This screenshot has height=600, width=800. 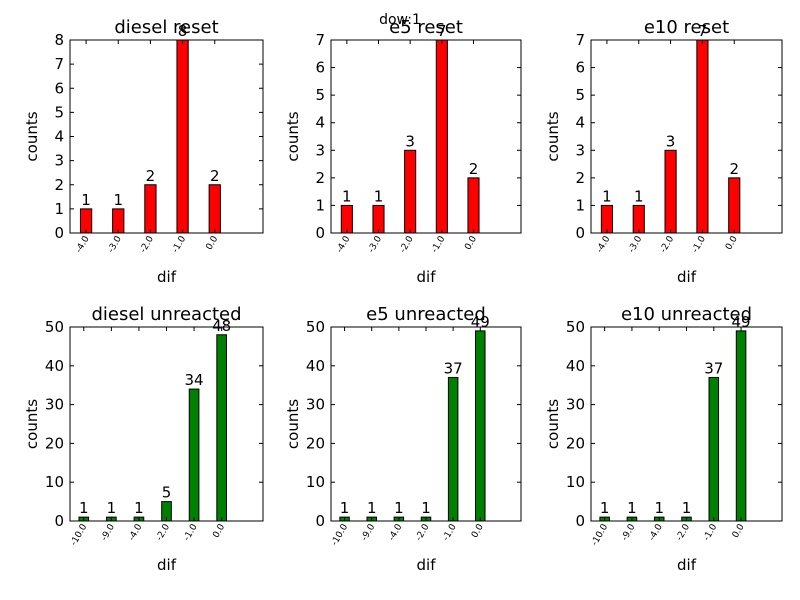 What do you see at coordinates (426, 136) in the screenshot?
I see `axes-frame` at bounding box center [426, 136].